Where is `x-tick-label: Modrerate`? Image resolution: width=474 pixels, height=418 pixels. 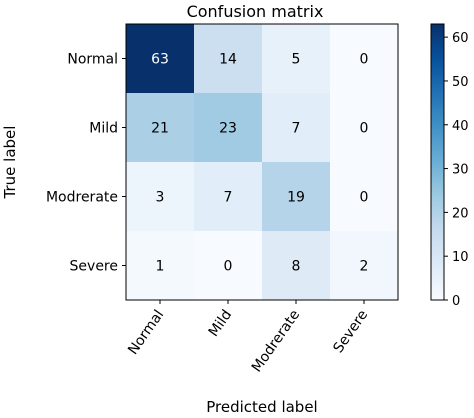 x-tick-label: Modrerate is located at coordinates (276, 341).